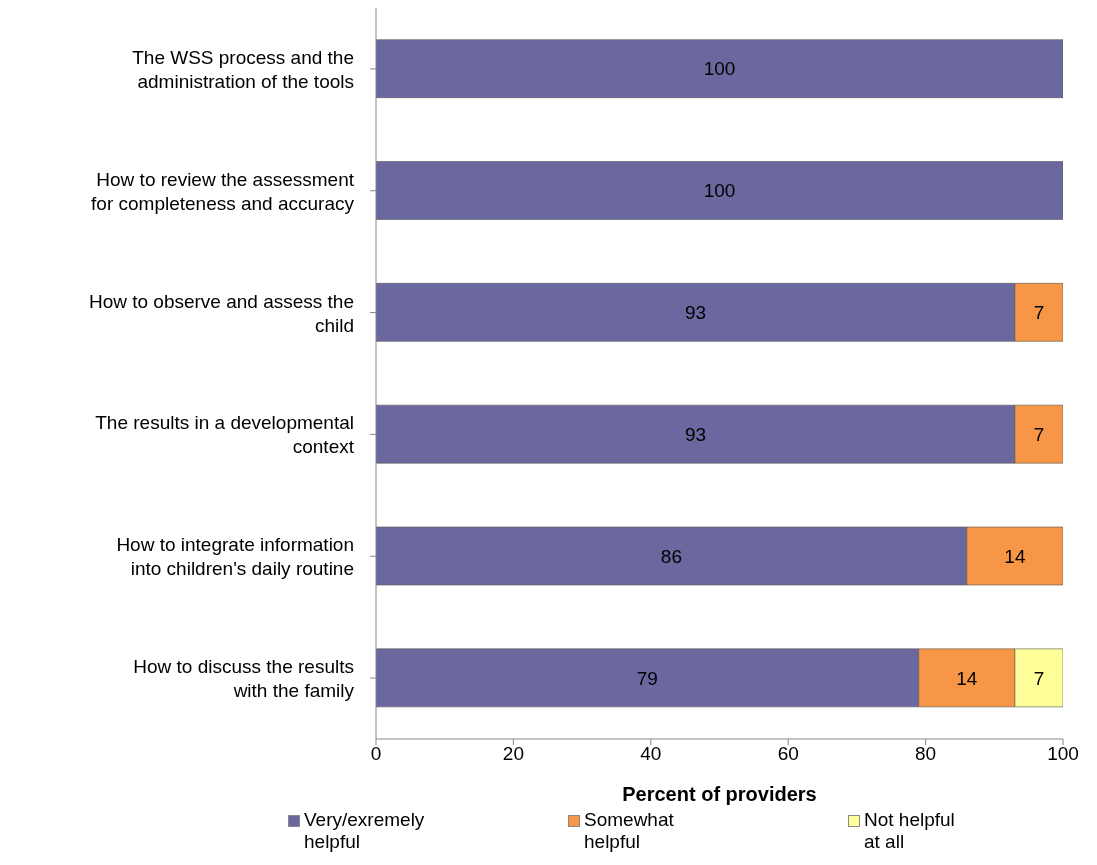  Describe the element at coordinates (513, 754) in the screenshot. I see `x-tick-label: 20` at that location.